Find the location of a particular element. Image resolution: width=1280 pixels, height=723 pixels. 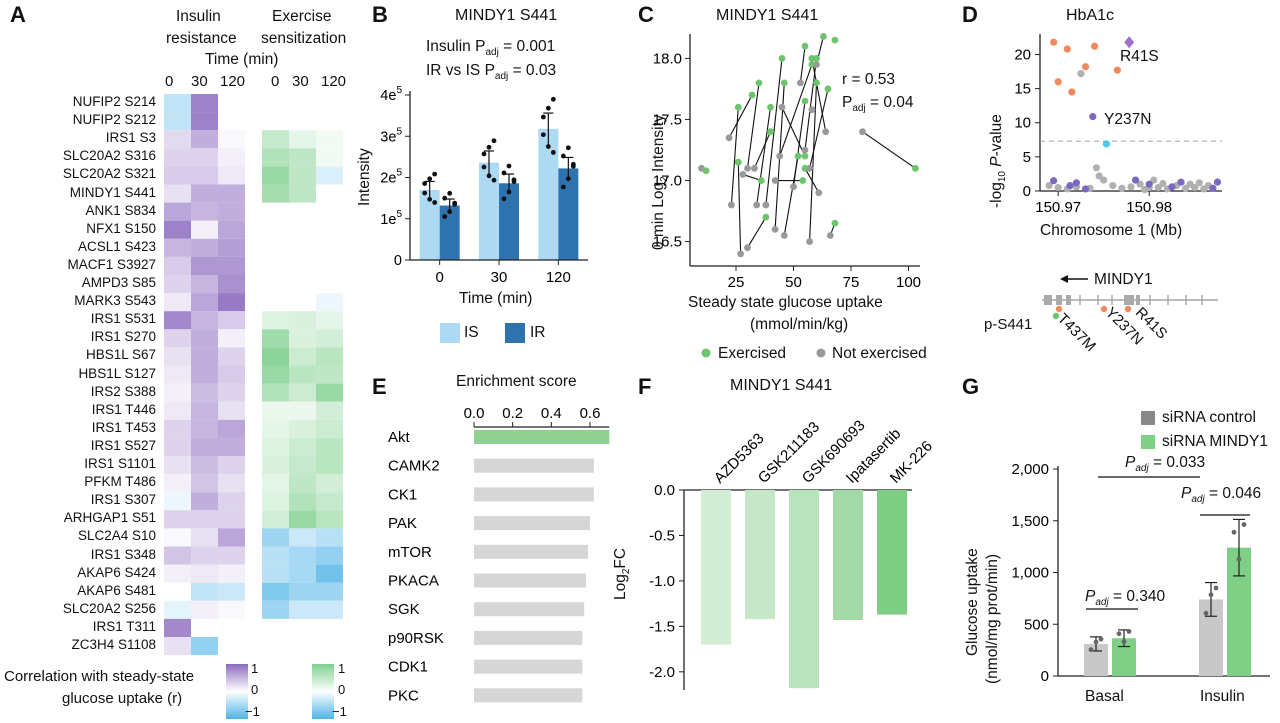

heatmap-row-label: IRS1 S270 is located at coordinates (123, 337).